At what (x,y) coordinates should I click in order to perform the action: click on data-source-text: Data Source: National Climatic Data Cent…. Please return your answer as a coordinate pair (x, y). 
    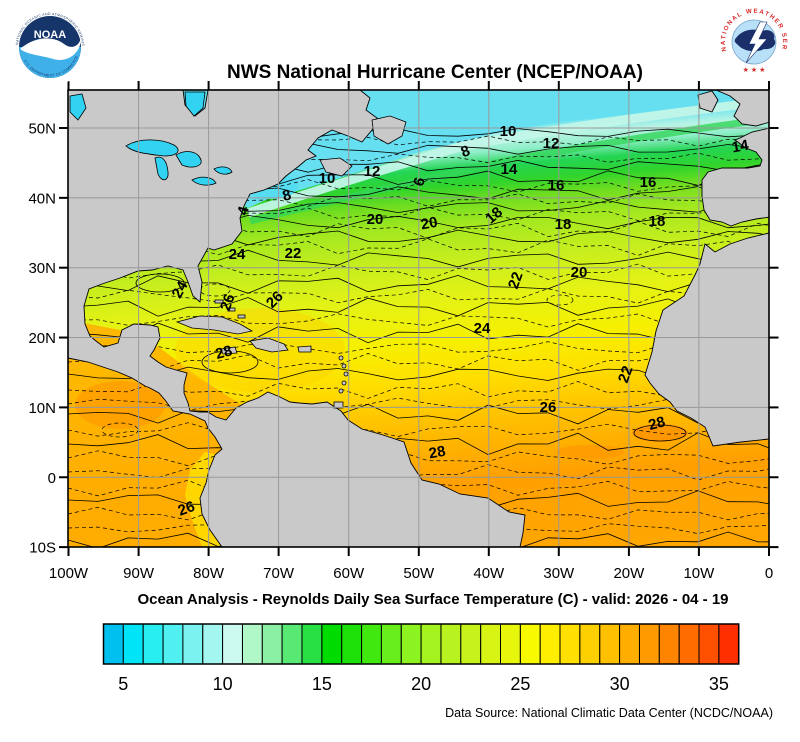
    Looking at the image, I should click on (609, 713).